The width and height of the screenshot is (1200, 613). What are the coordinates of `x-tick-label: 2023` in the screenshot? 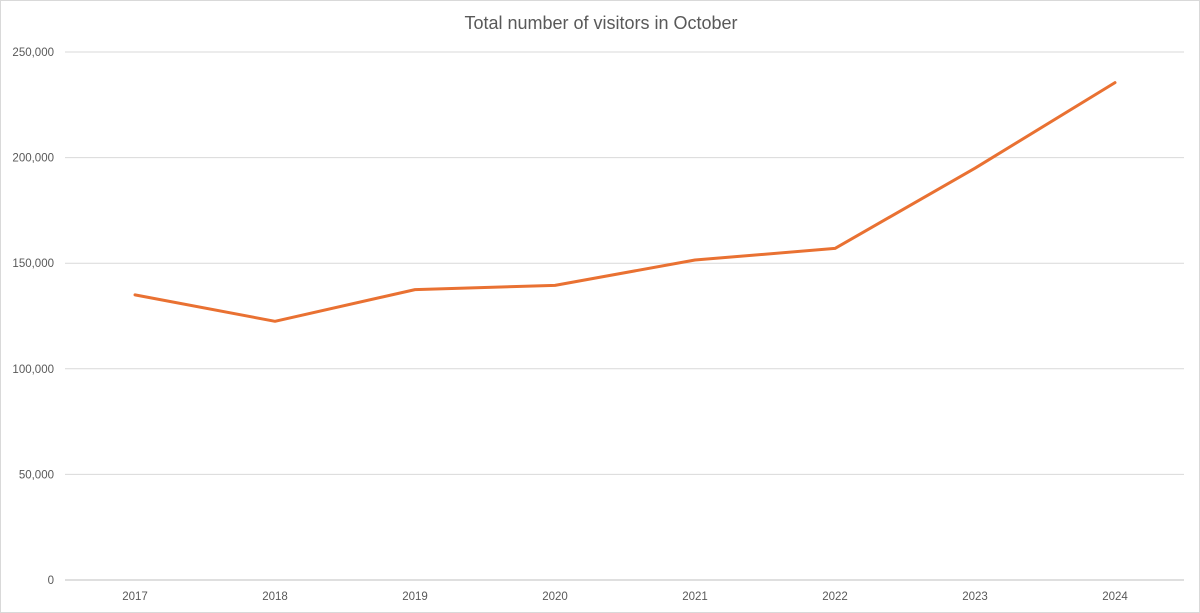 It's located at (975, 597).